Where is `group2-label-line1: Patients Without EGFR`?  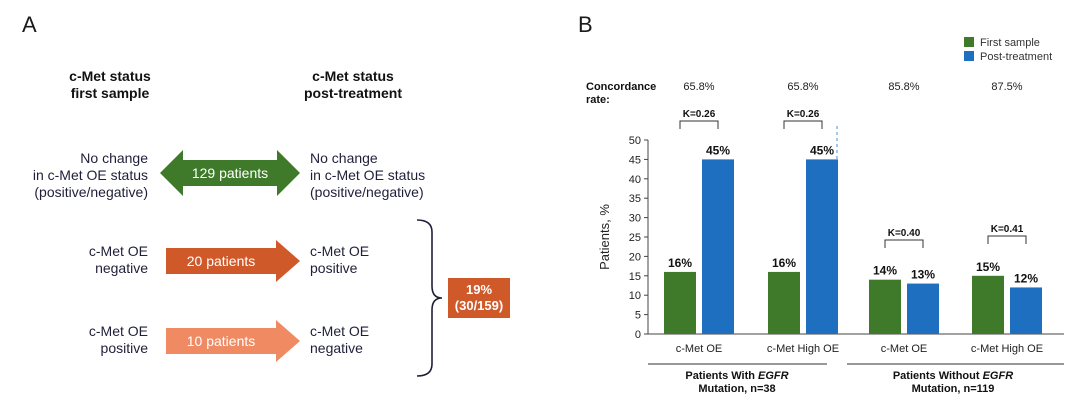
group2-label-line1: Patients Without EGFR is located at coordinates (953, 376).